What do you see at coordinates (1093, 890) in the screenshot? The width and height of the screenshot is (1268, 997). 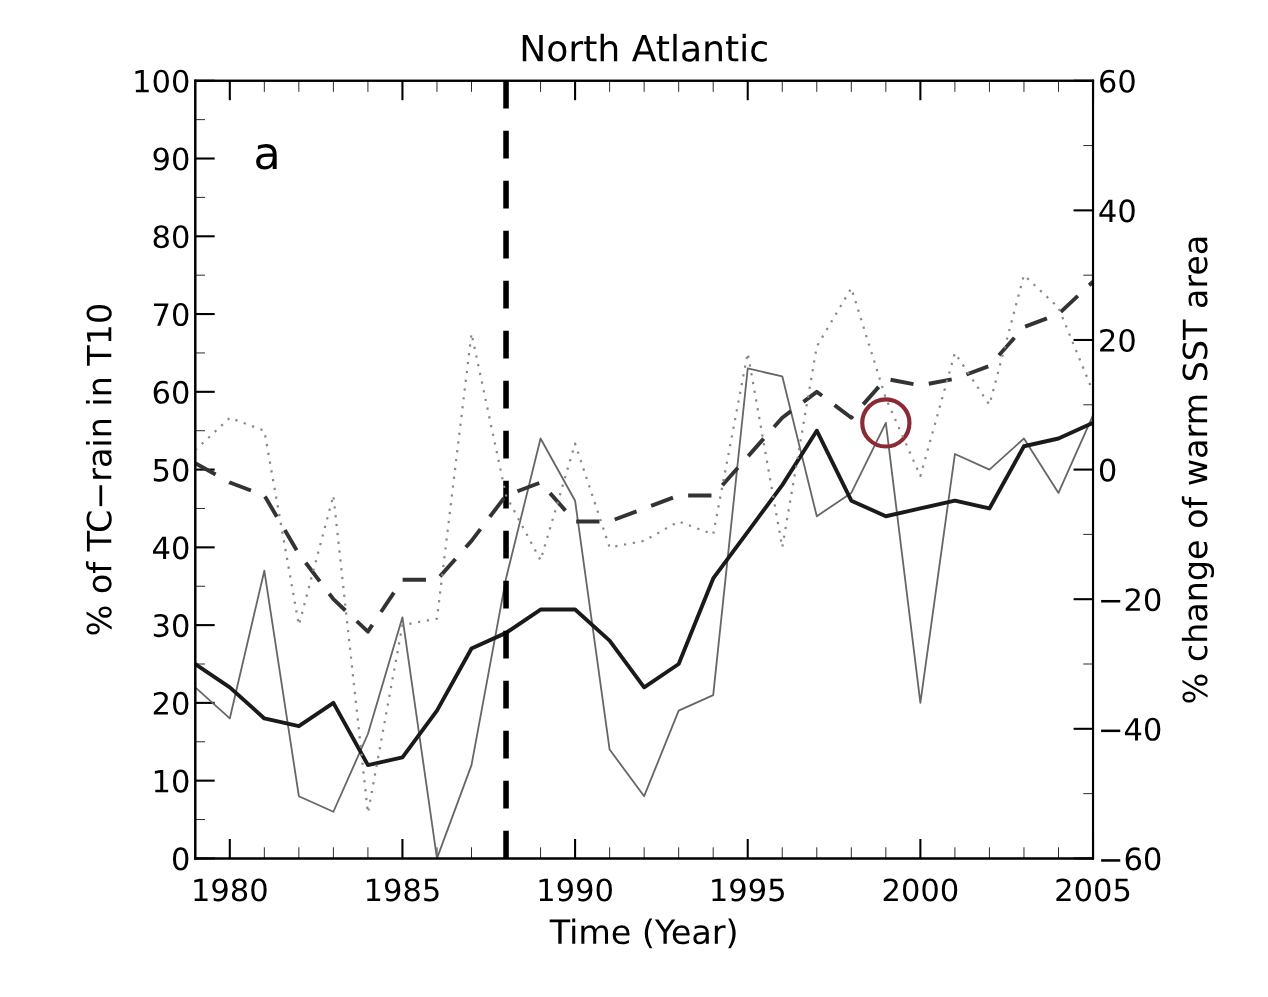 I see `x-tick-label: 2005` at bounding box center [1093, 890].